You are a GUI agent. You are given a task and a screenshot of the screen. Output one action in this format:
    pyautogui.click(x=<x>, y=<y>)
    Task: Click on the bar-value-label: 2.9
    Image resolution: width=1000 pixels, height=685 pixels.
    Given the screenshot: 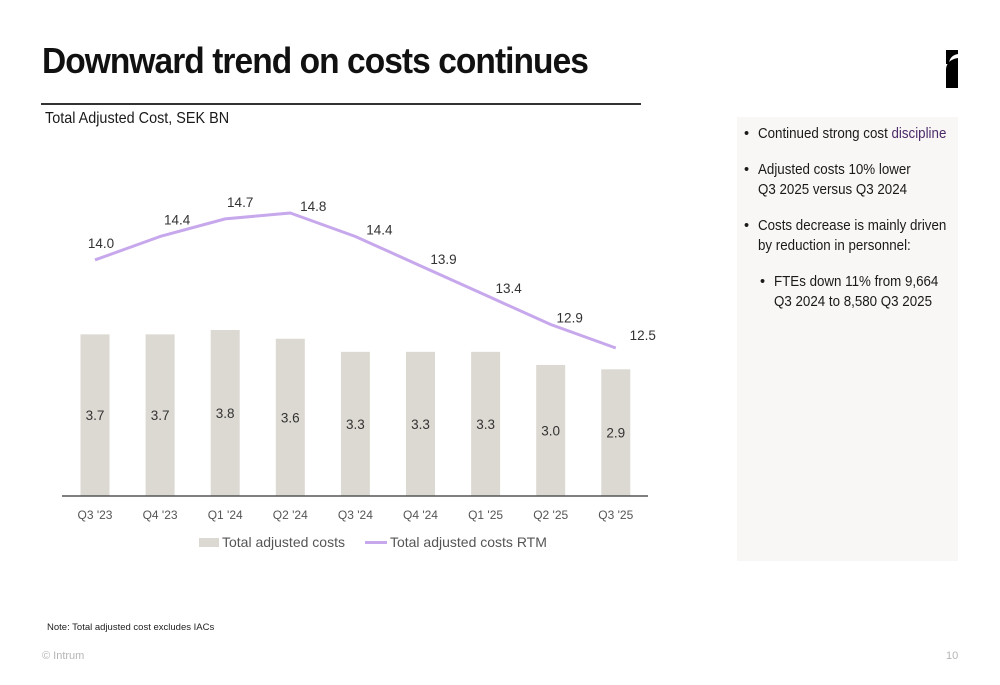 What is the action you would take?
    pyautogui.click(x=615, y=433)
    